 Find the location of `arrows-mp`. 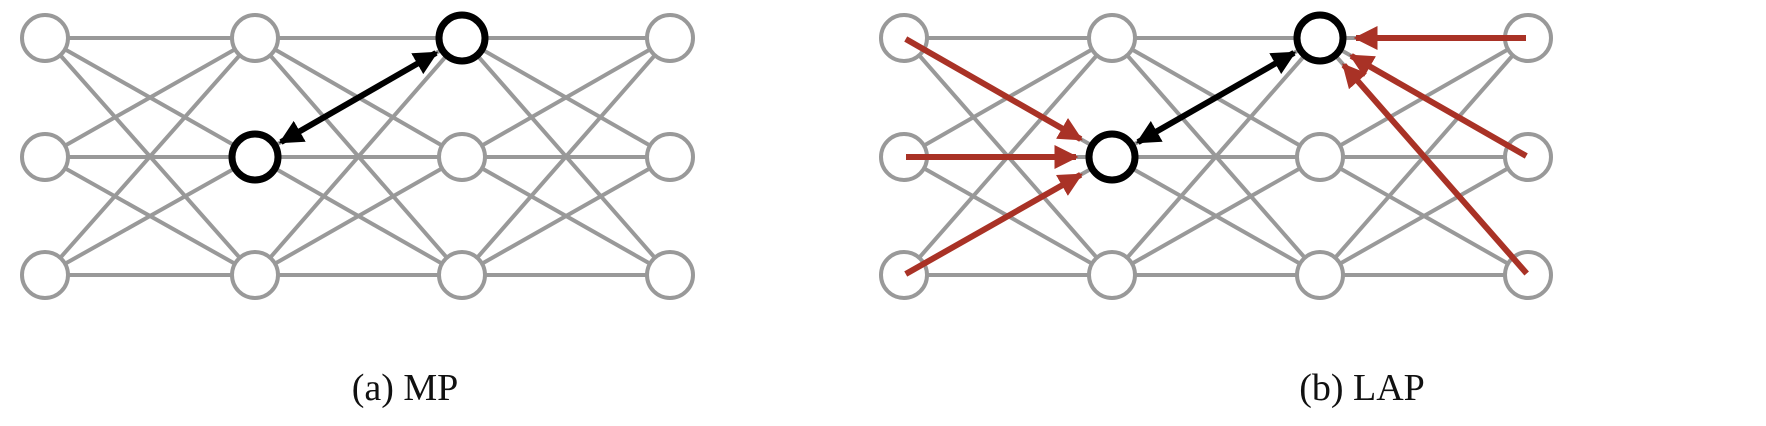

arrows-mp is located at coordinates (358, 97).